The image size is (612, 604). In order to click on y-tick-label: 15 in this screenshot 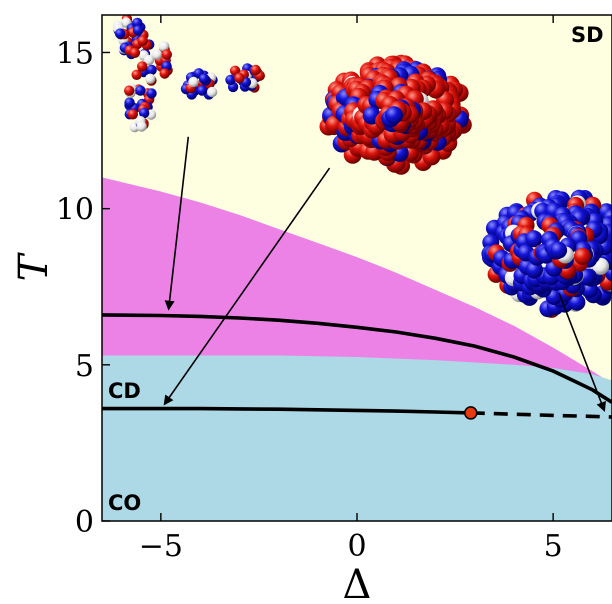, I will do `click(75, 53)`.